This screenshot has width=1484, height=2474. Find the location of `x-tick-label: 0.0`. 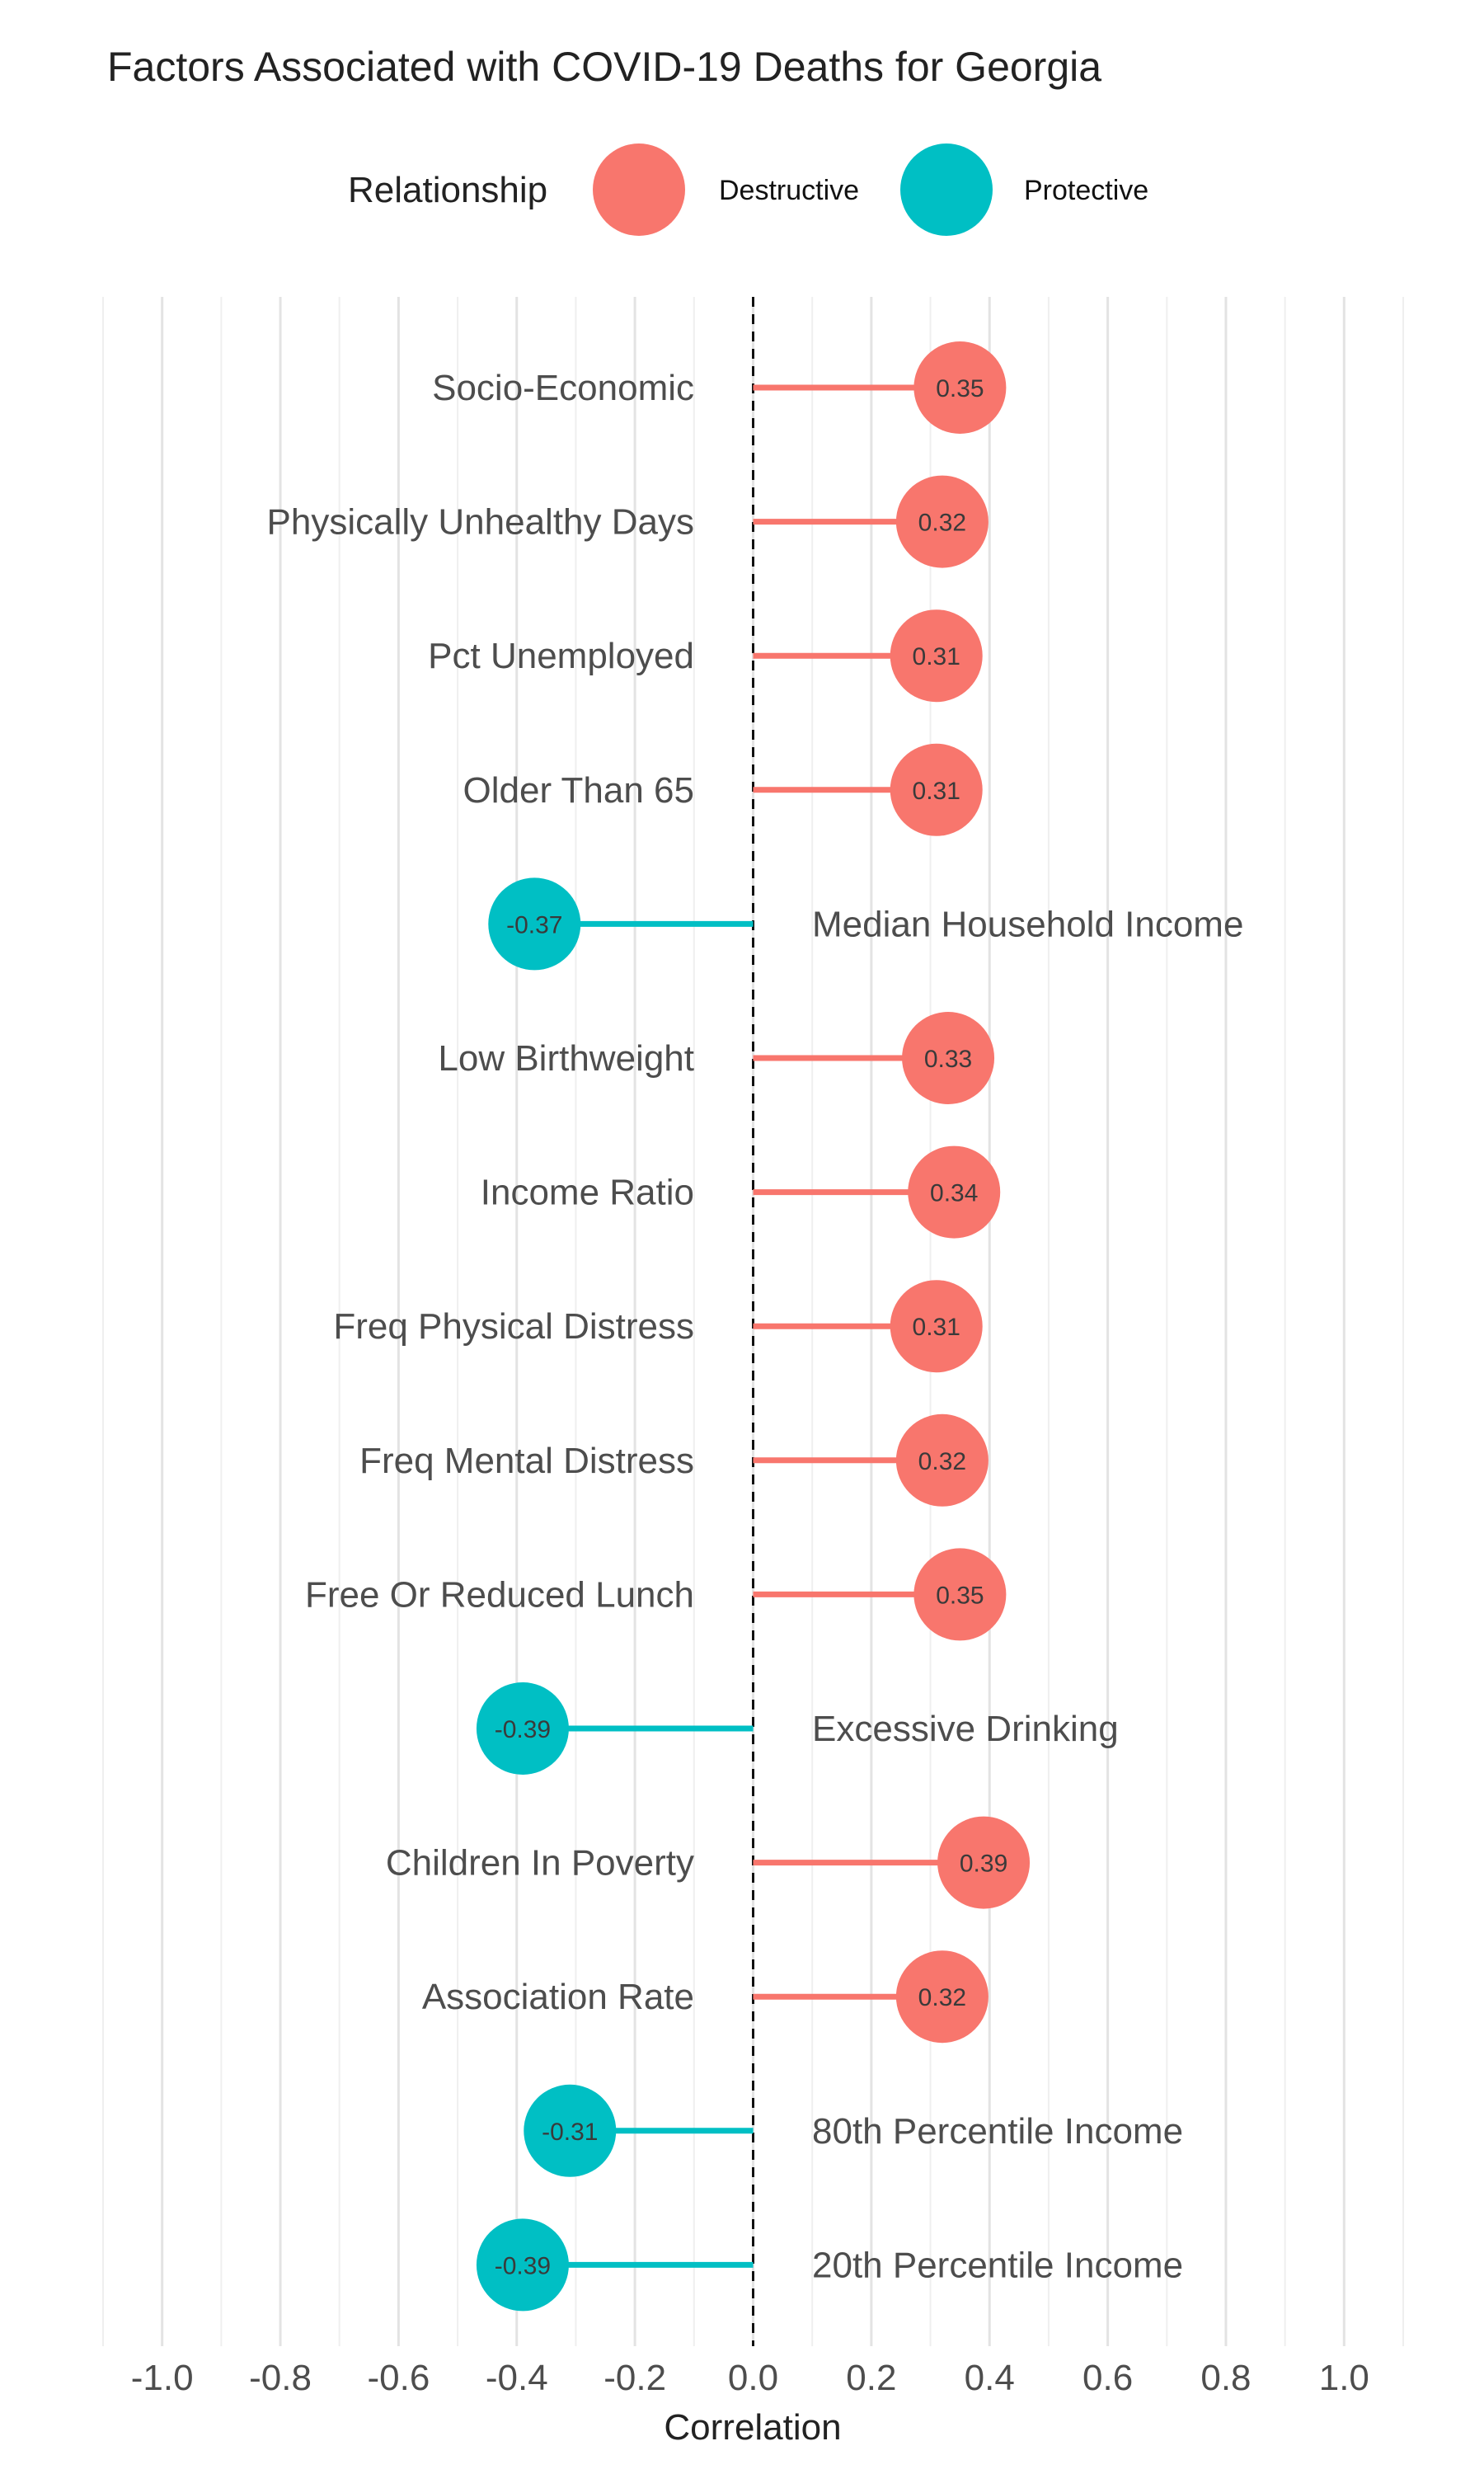

x-tick-label: 0.0 is located at coordinates (753, 2378).